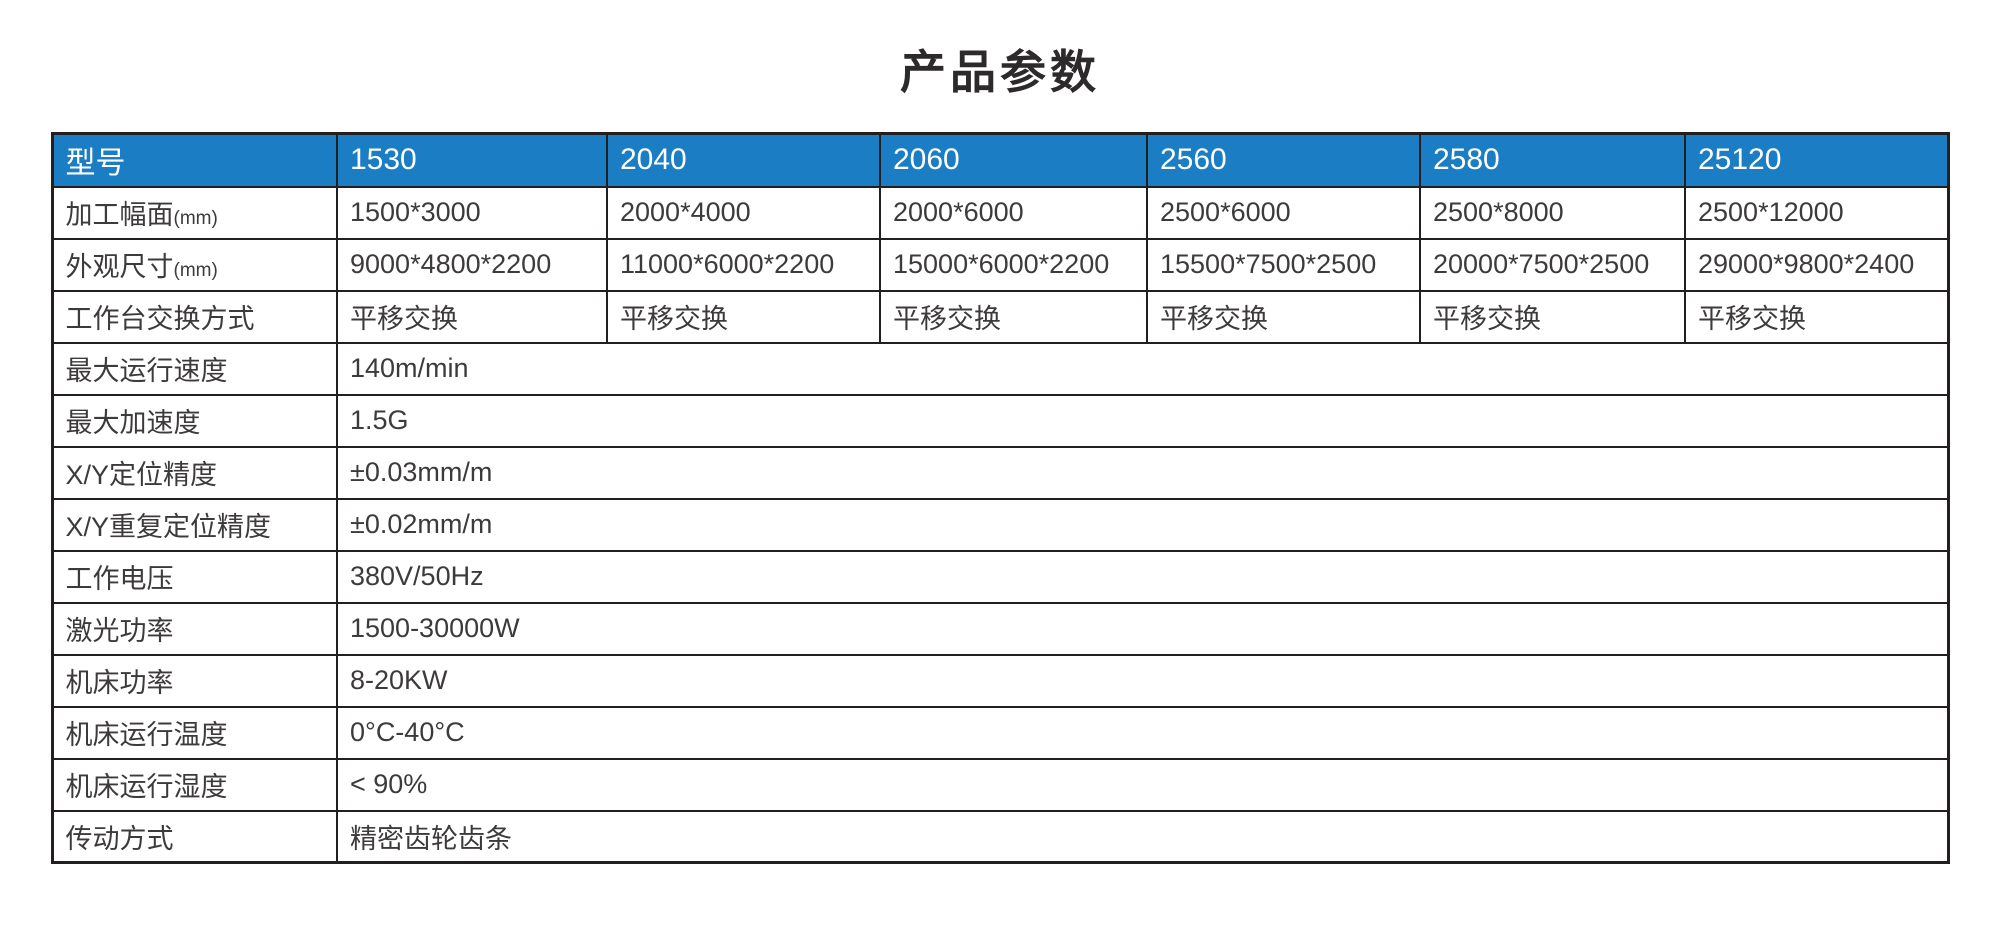 The height and width of the screenshot is (938, 2000). What do you see at coordinates (1013, 160) in the screenshot?
I see `header-cell-model-2060: 2060` at bounding box center [1013, 160].